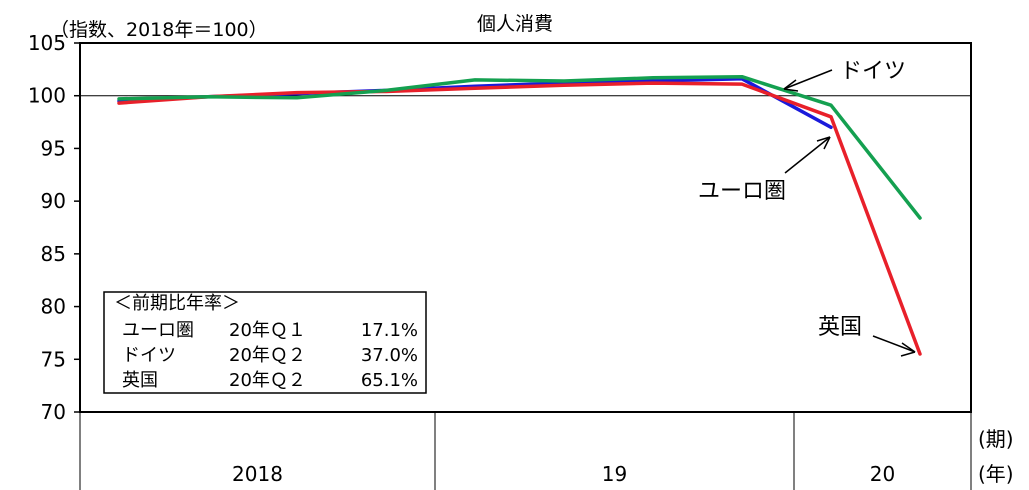 The height and width of the screenshot is (490, 1029). I want to click on x-unit-year: (年), so click(996, 474).